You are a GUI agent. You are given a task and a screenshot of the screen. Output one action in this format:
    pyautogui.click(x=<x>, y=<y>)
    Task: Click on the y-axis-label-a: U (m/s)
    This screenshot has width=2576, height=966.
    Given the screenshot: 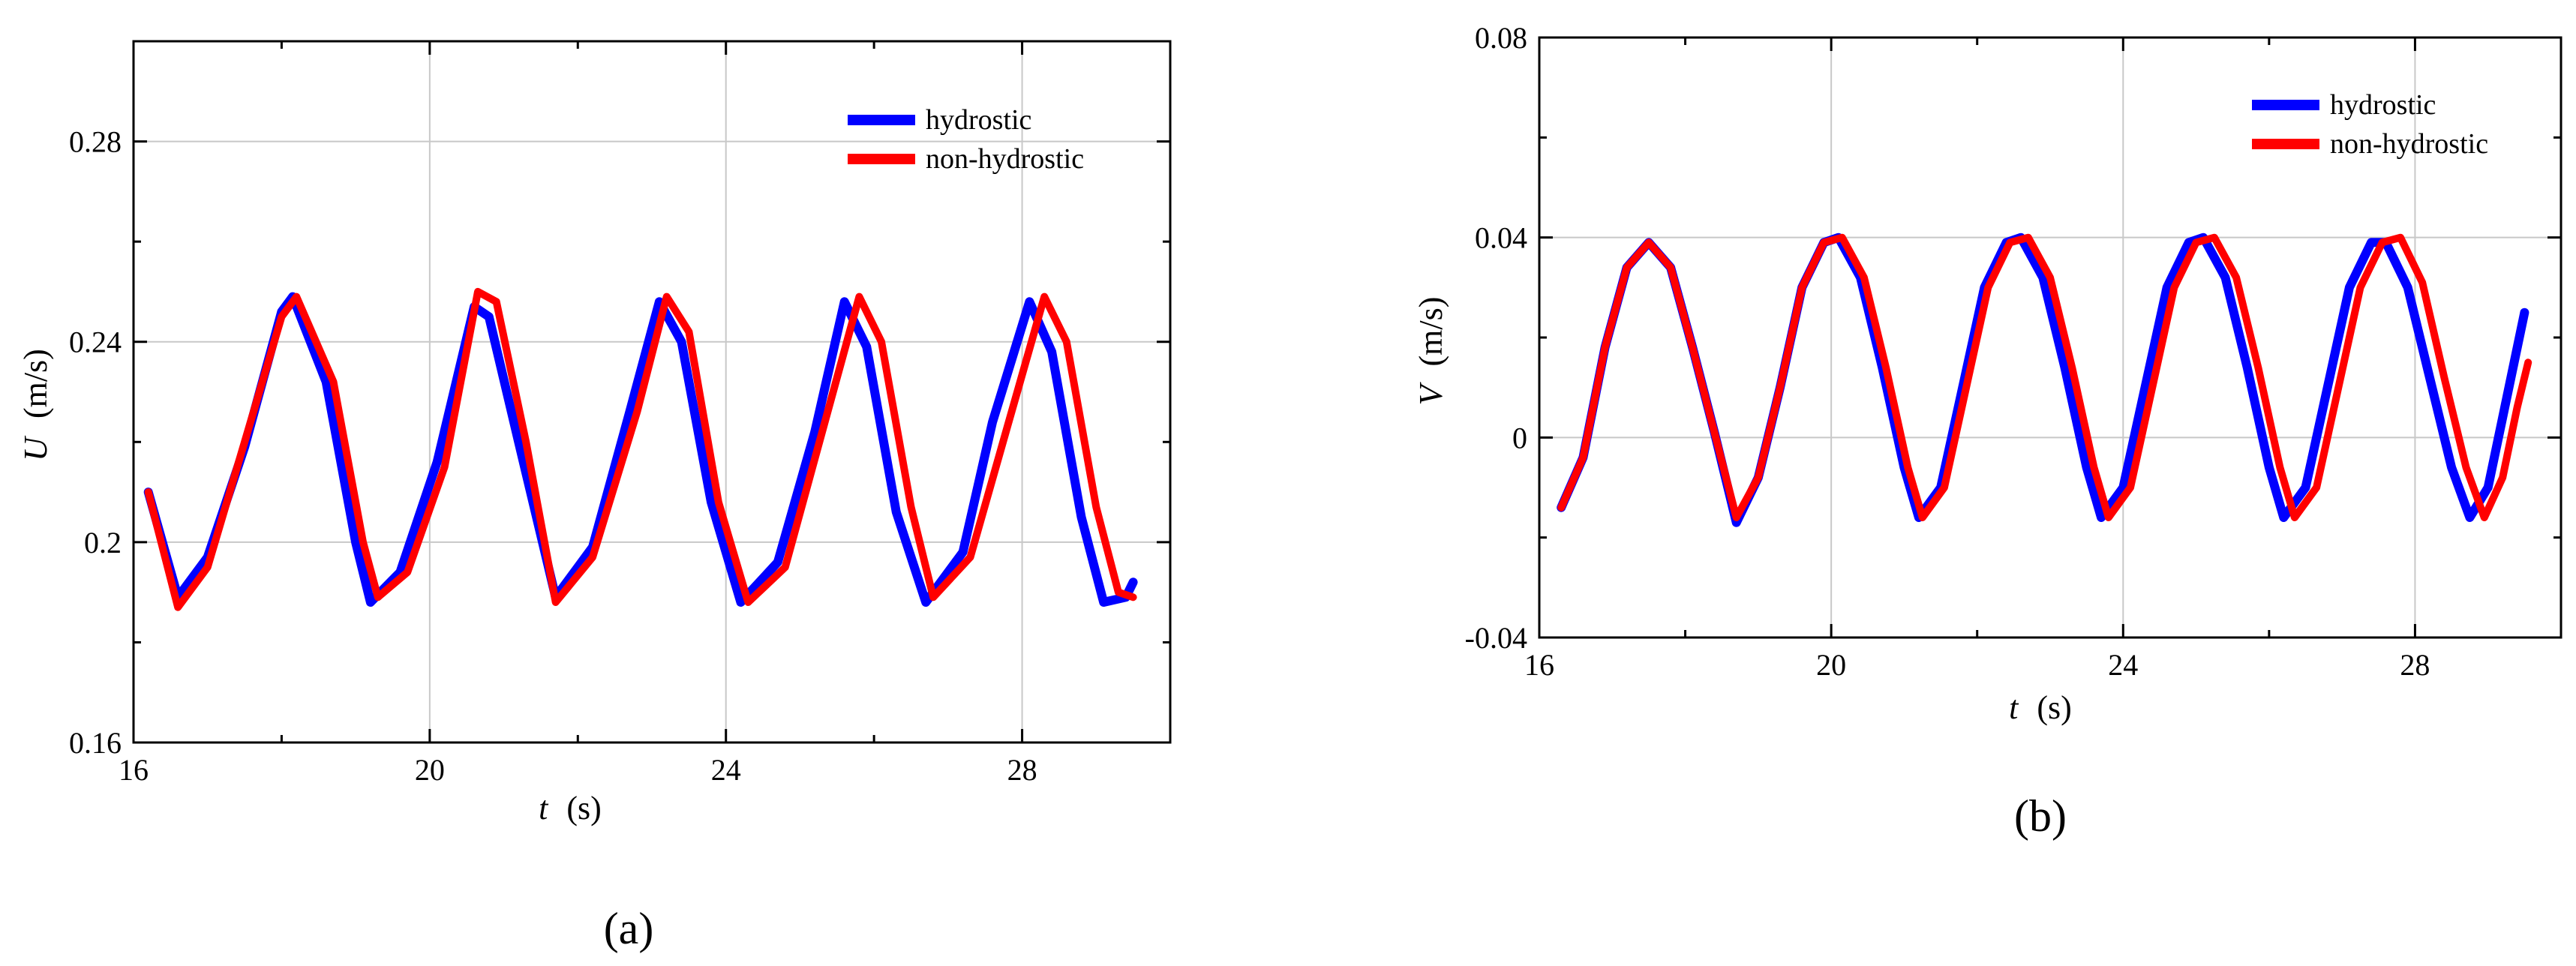 What is the action you would take?
    pyautogui.click(x=35, y=405)
    